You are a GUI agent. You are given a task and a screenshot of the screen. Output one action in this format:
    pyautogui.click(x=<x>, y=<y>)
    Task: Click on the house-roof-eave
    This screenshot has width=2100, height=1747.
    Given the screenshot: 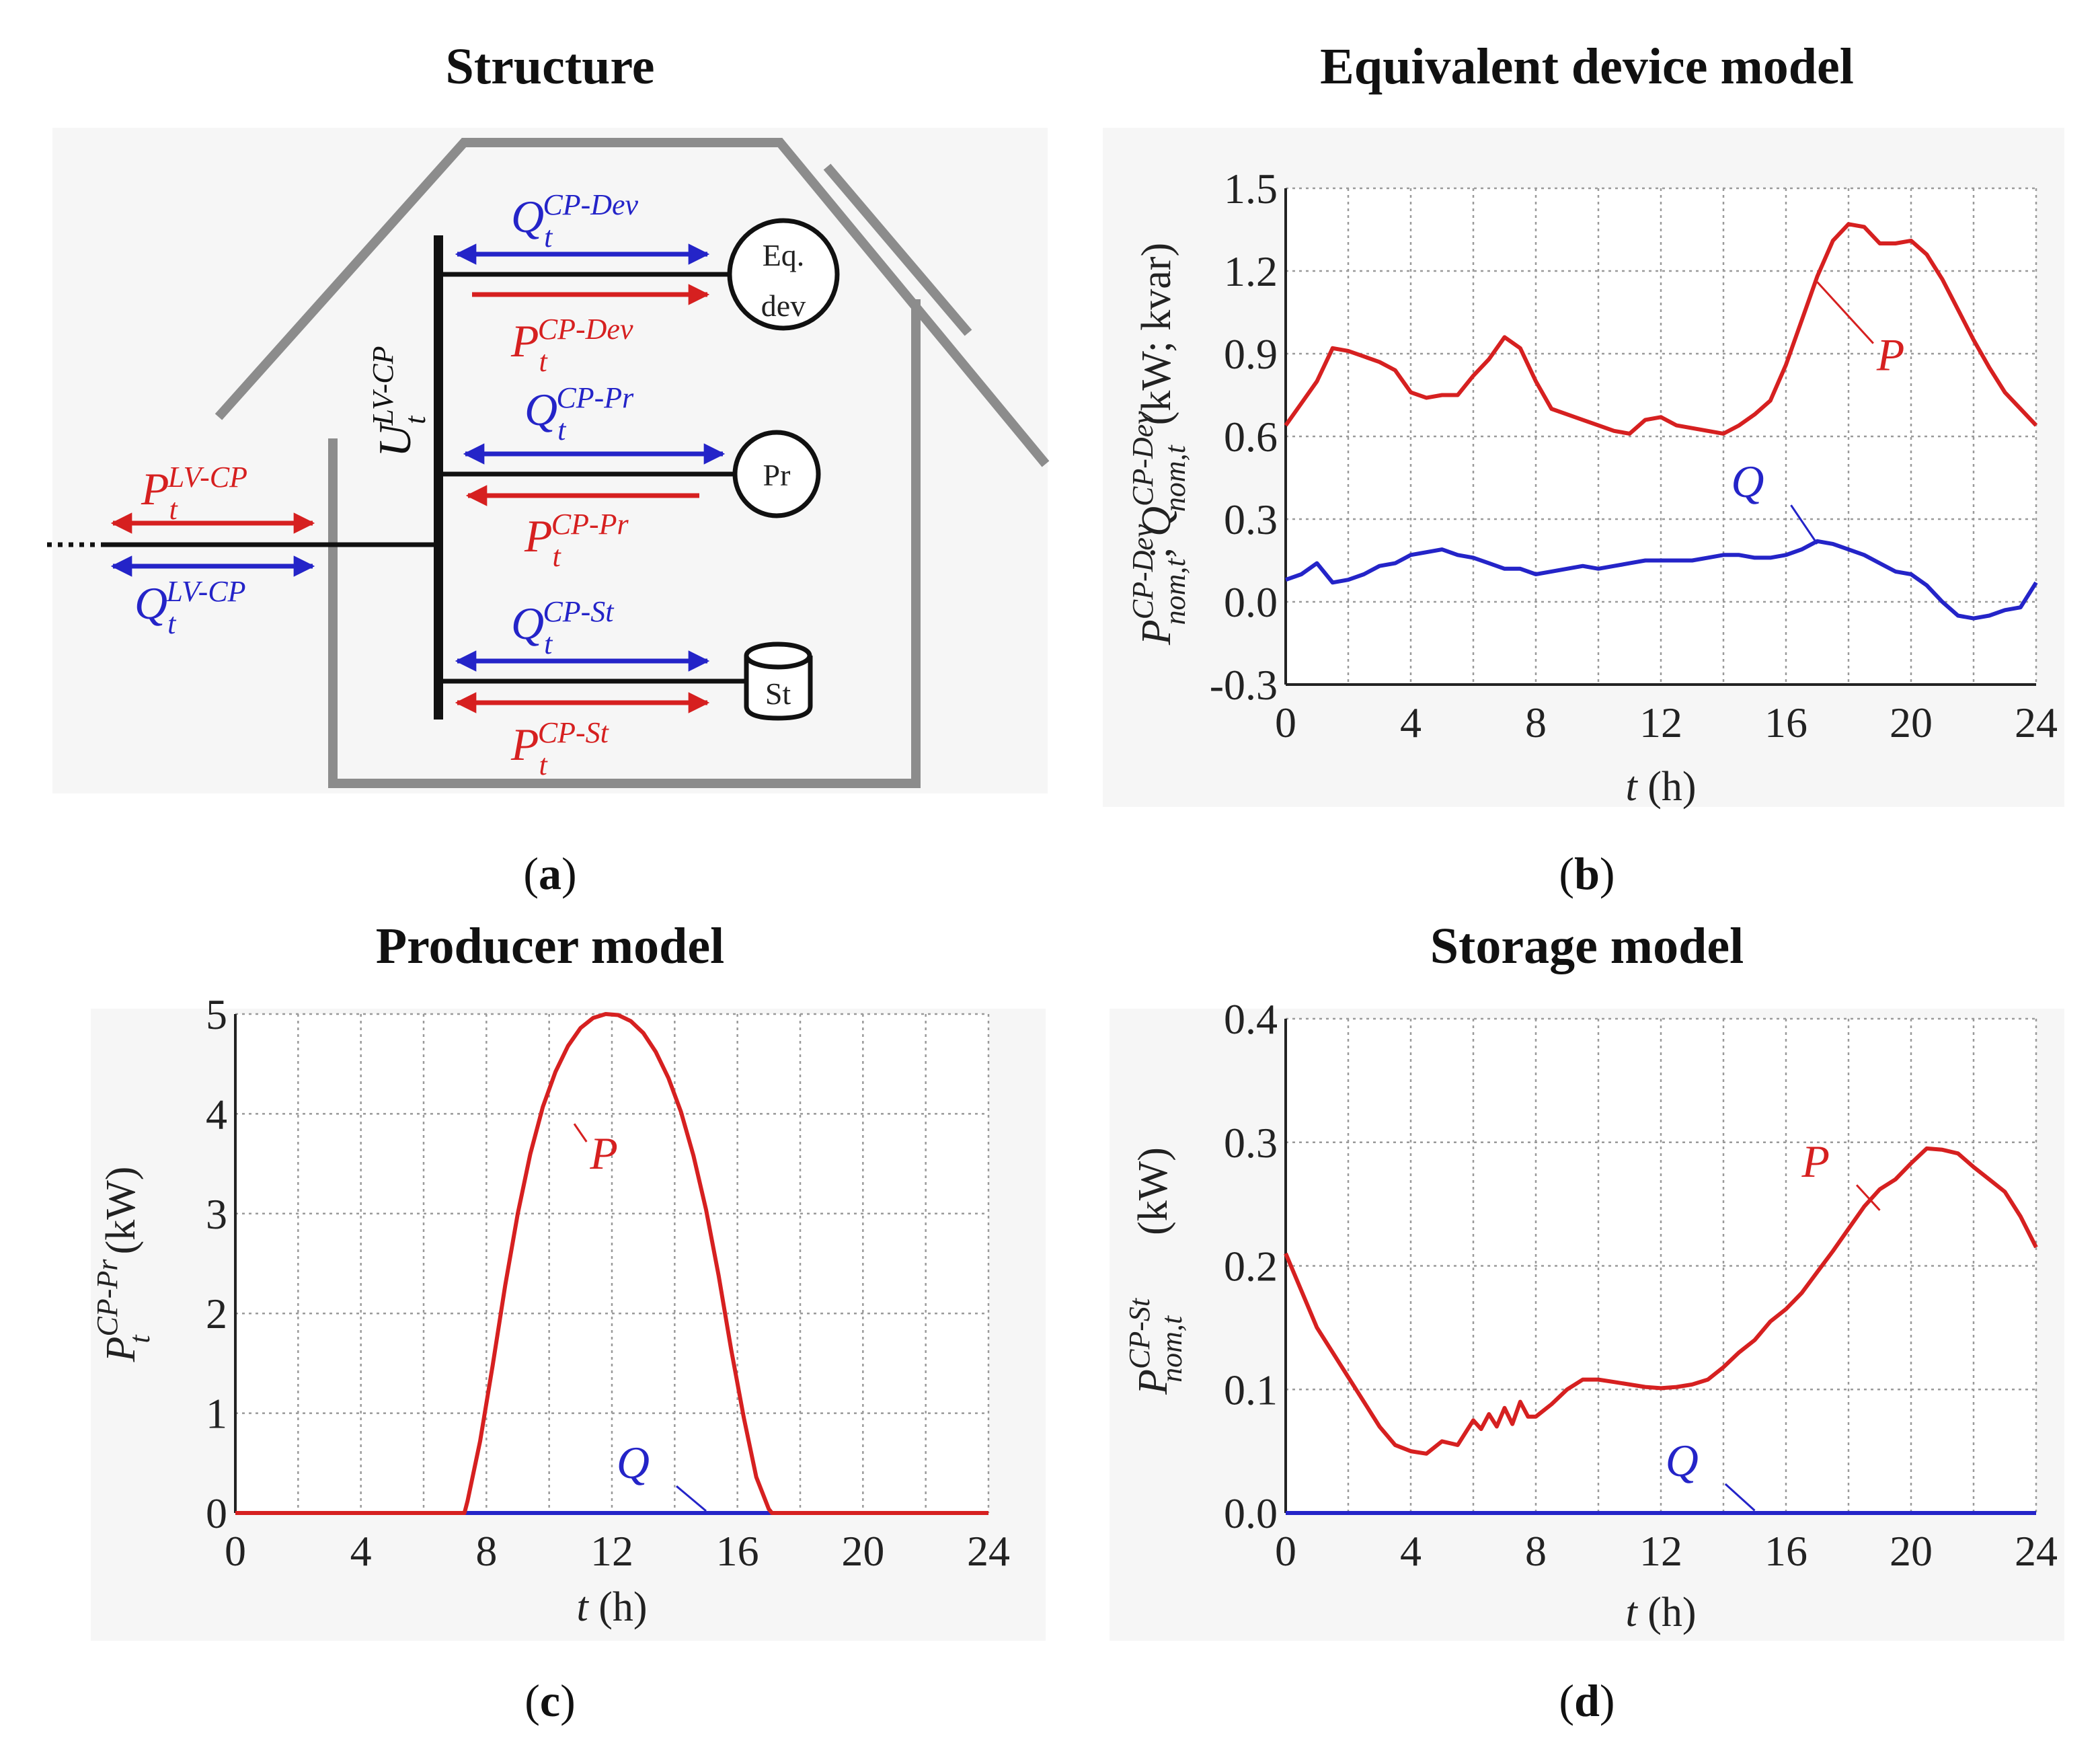 What is the action you would take?
    pyautogui.click(x=897, y=250)
    